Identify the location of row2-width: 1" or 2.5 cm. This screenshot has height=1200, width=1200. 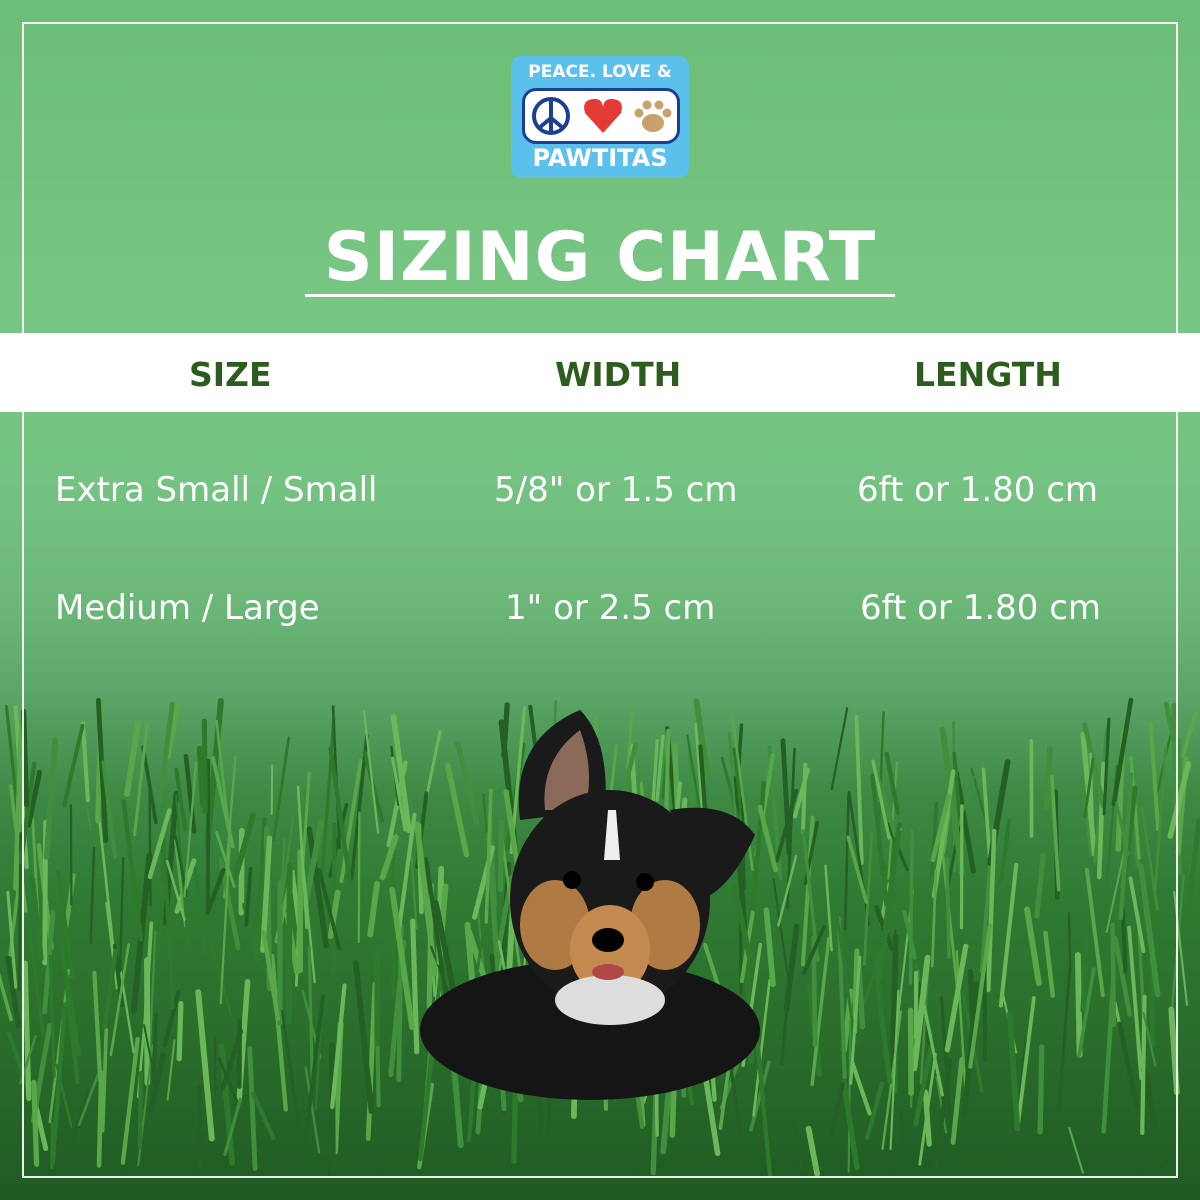
(610, 608).